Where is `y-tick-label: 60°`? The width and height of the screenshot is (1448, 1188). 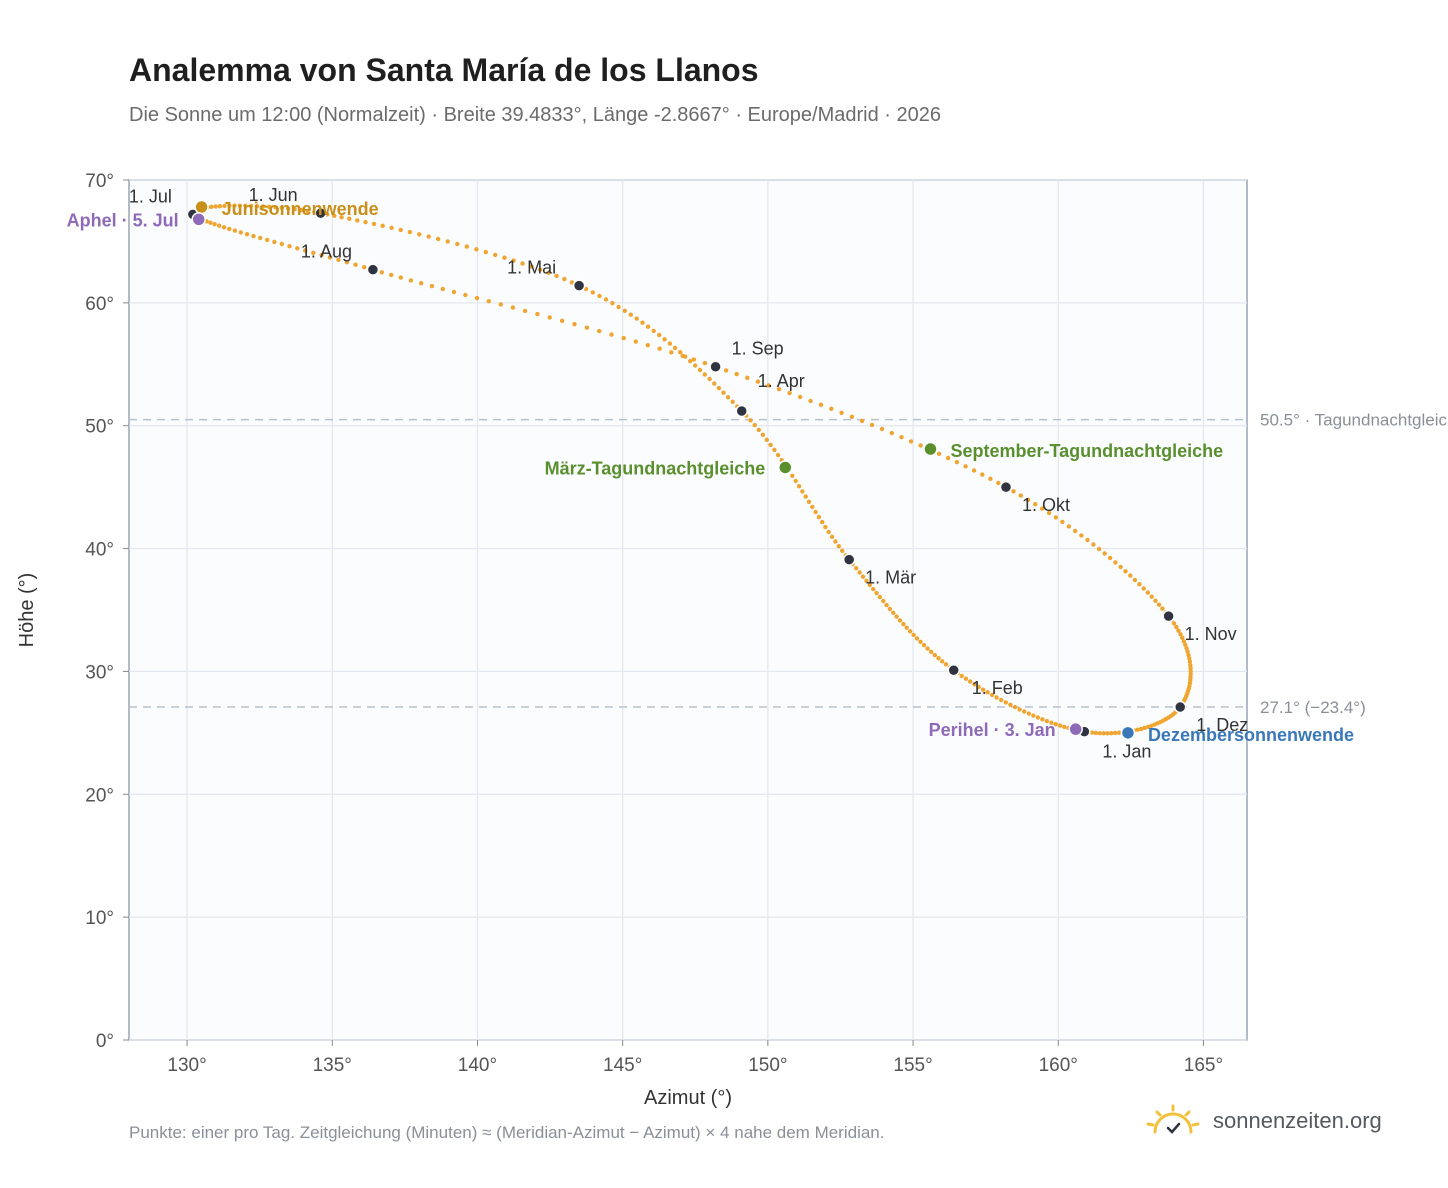 y-tick-label: 60° is located at coordinates (99, 304).